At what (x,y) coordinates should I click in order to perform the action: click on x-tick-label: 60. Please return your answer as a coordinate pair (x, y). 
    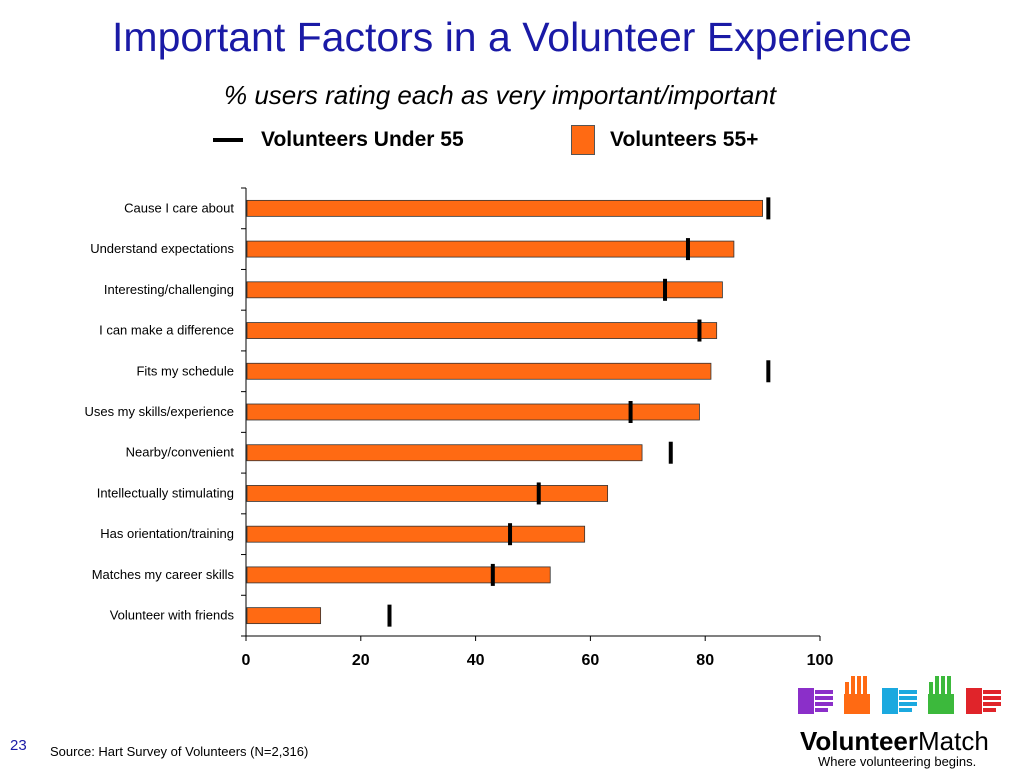
    Looking at the image, I should click on (591, 660).